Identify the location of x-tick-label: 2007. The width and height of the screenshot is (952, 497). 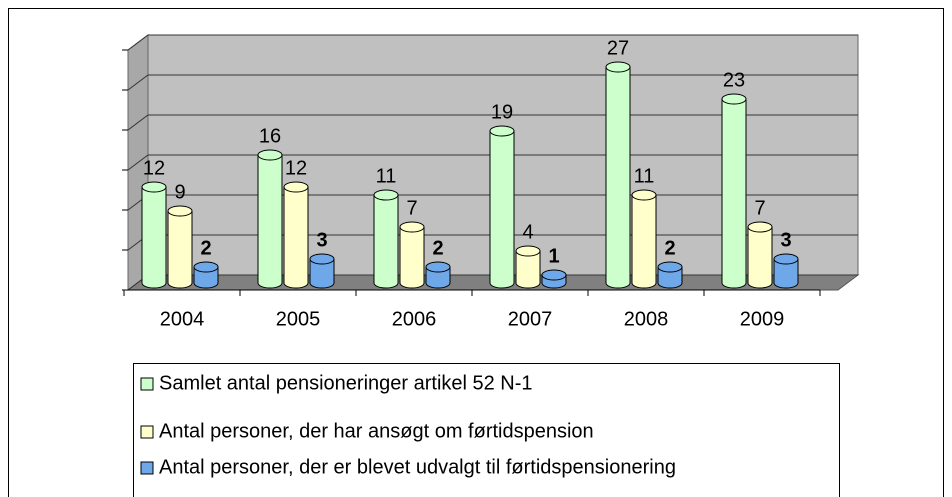
(530, 319).